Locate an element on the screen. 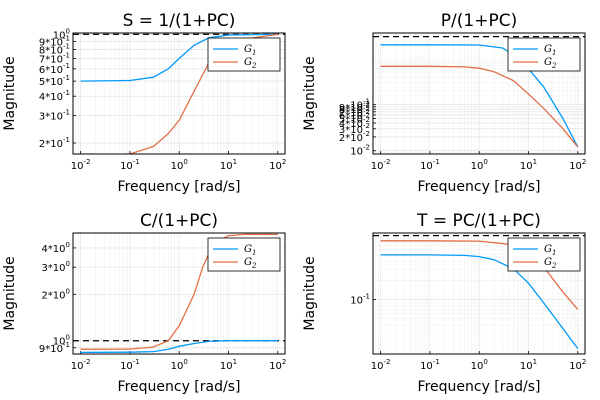 The image size is (600, 400). y-tick-label: 8*10-2 is located at coordinates (354, 109).